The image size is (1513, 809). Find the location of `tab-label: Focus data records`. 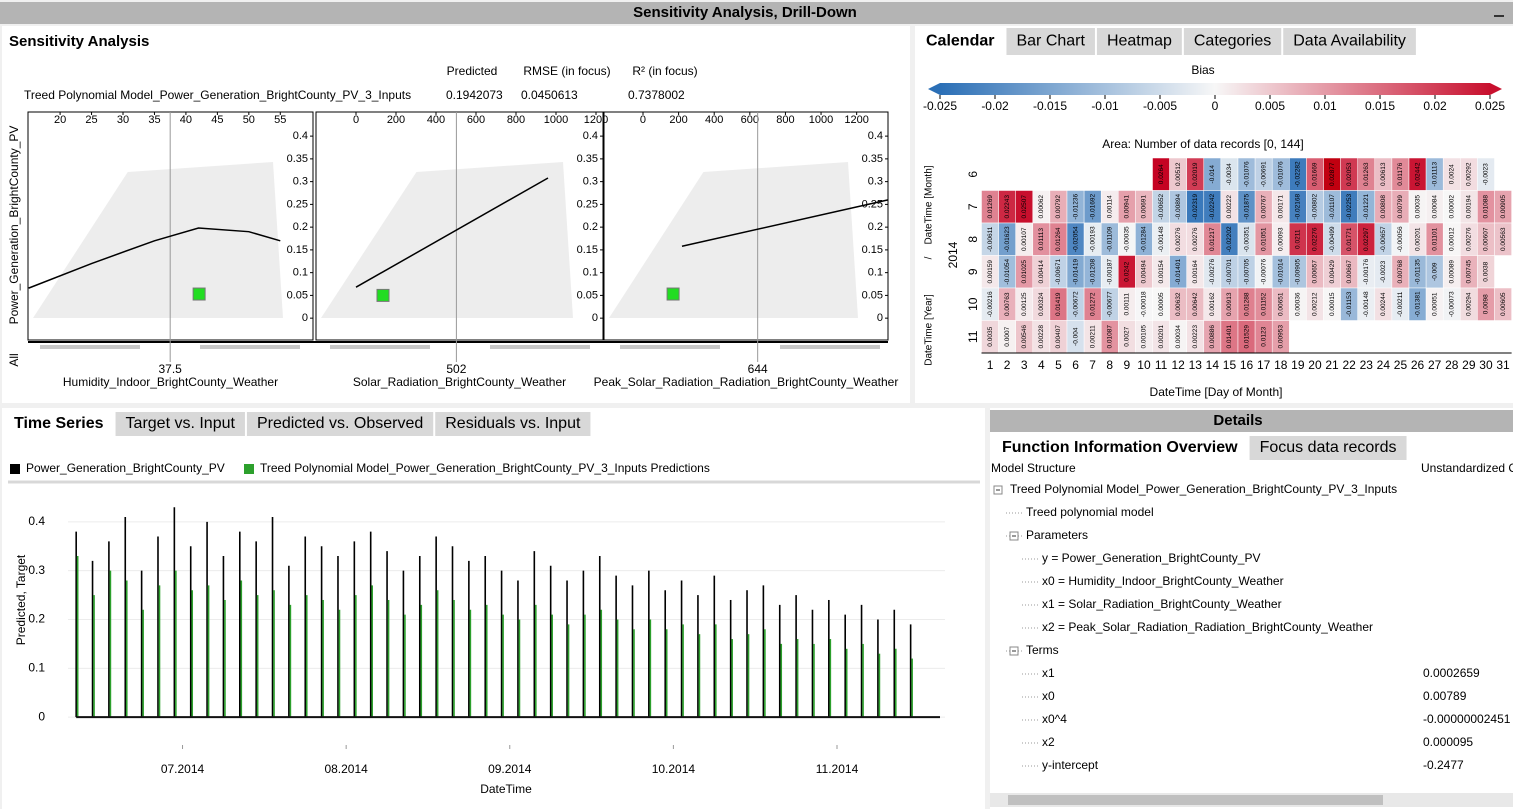

tab-label: Focus data records is located at coordinates (1328, 447).